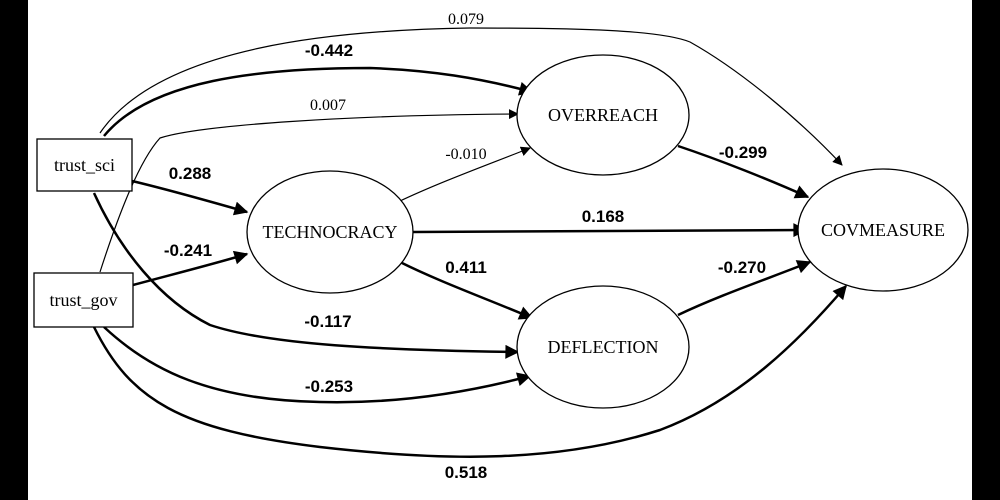  I want to click on coef-trust-sci-to-overreach: -0.442, so click(329, 50).